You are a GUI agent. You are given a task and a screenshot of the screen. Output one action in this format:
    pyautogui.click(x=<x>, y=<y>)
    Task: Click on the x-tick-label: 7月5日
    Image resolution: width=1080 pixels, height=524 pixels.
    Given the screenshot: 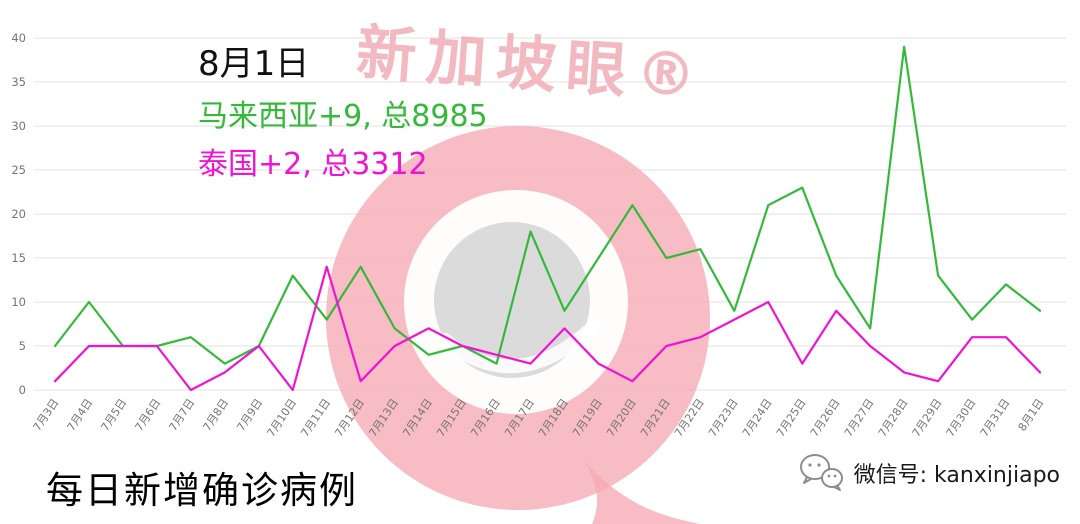 What is the action you would take?
    pyautogui.click(x=114, y=414)
    